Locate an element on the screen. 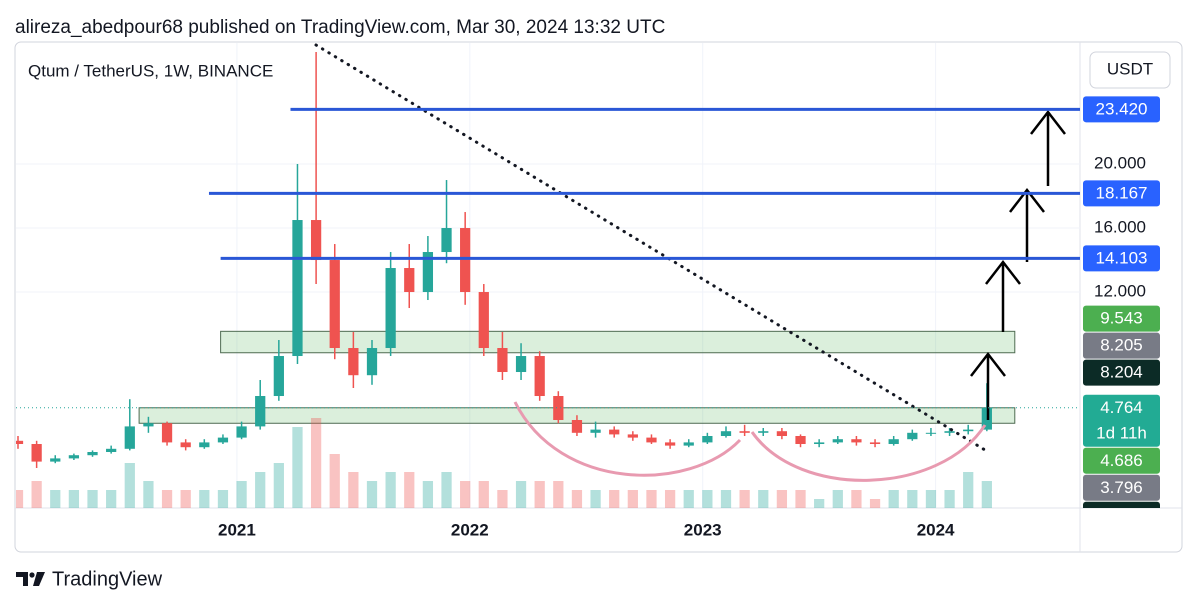 This screenshot has height=608, width=1200. brand: TradingView is located at coordinates (107, 579).